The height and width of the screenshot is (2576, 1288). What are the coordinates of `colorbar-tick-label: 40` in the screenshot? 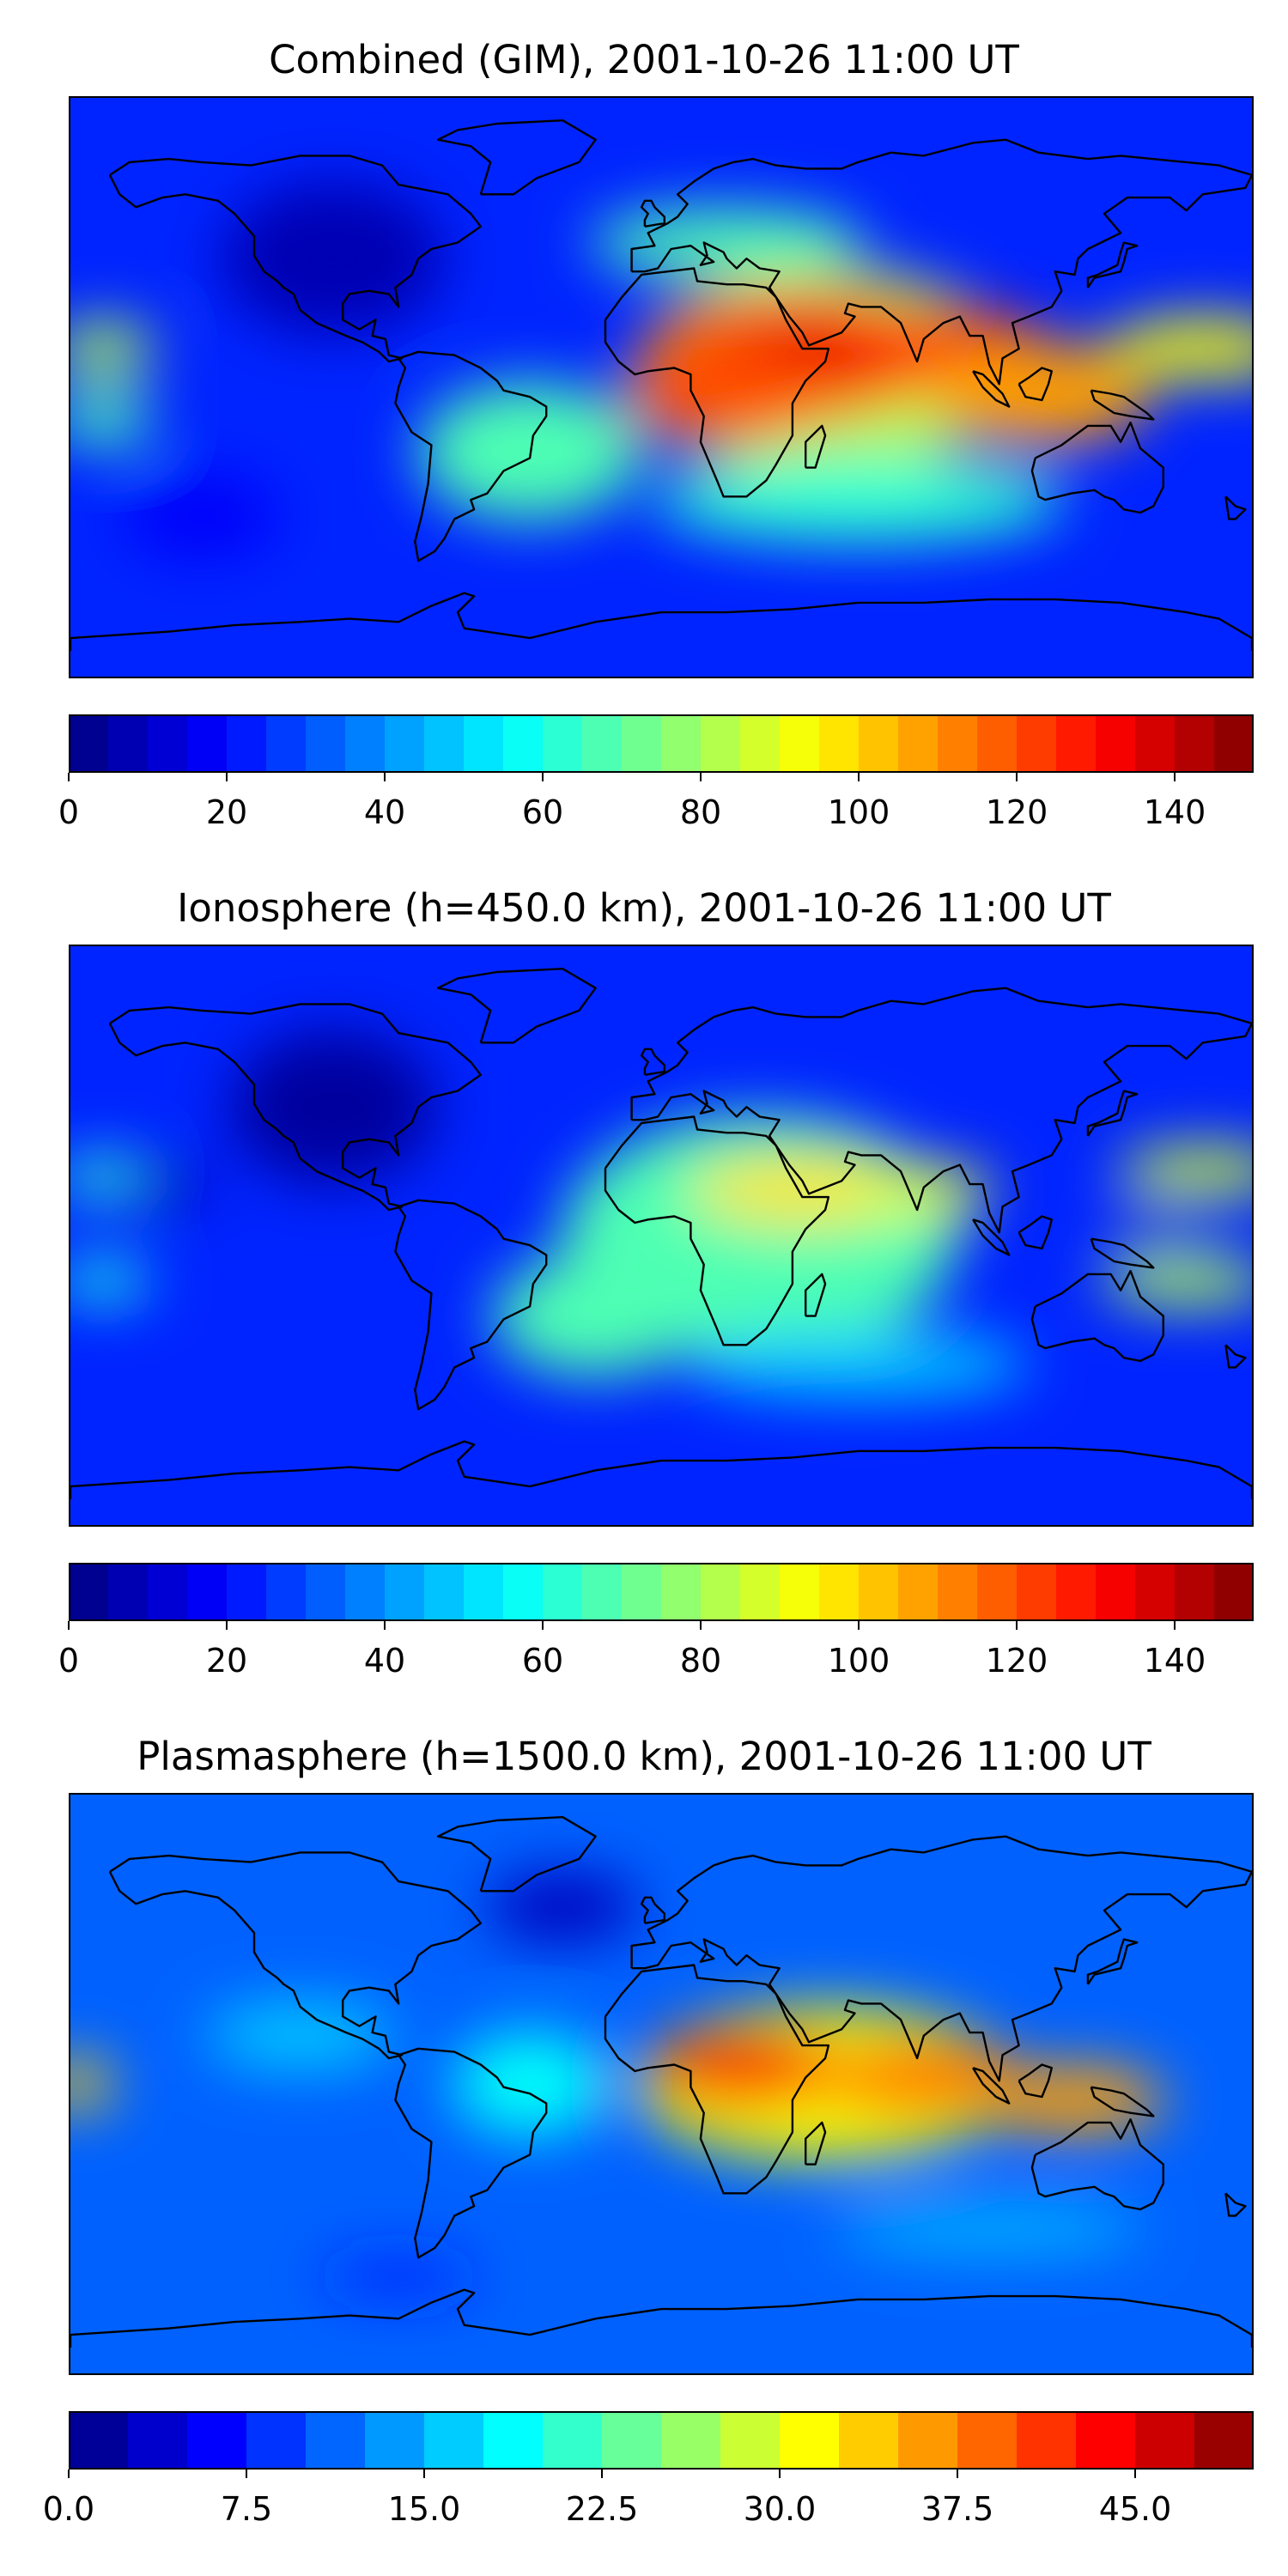 It's located at (385, 1661).